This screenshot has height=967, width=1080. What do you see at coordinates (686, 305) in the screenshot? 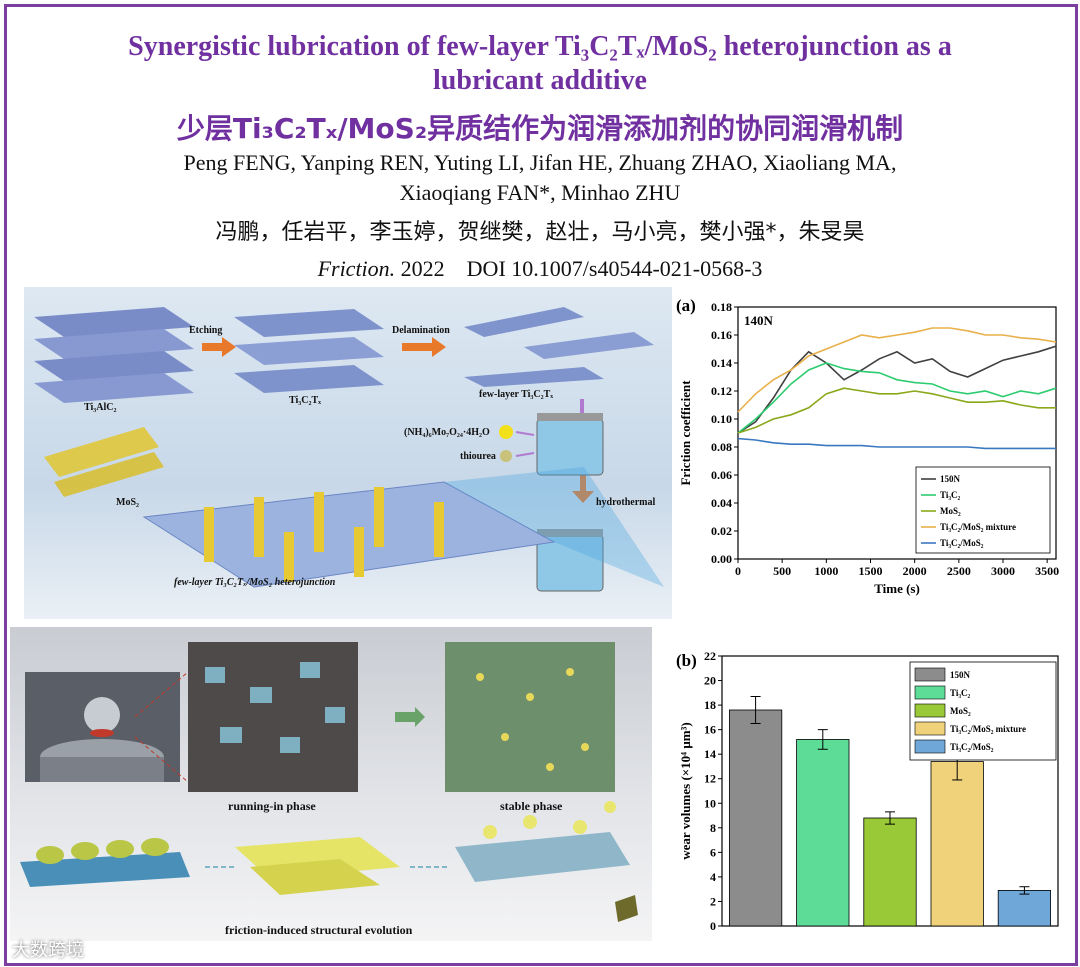
I see `panel-label-a: (a)` at bounding box center [686, 305].